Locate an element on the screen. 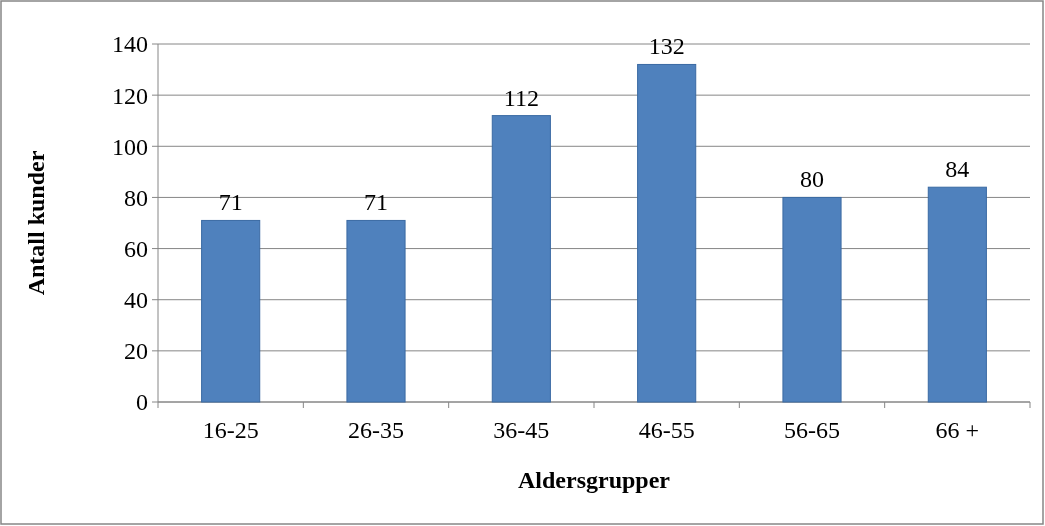 The image size is (1045, 526). x-tick-label: 36-45 is located at coordinates (521, 430).